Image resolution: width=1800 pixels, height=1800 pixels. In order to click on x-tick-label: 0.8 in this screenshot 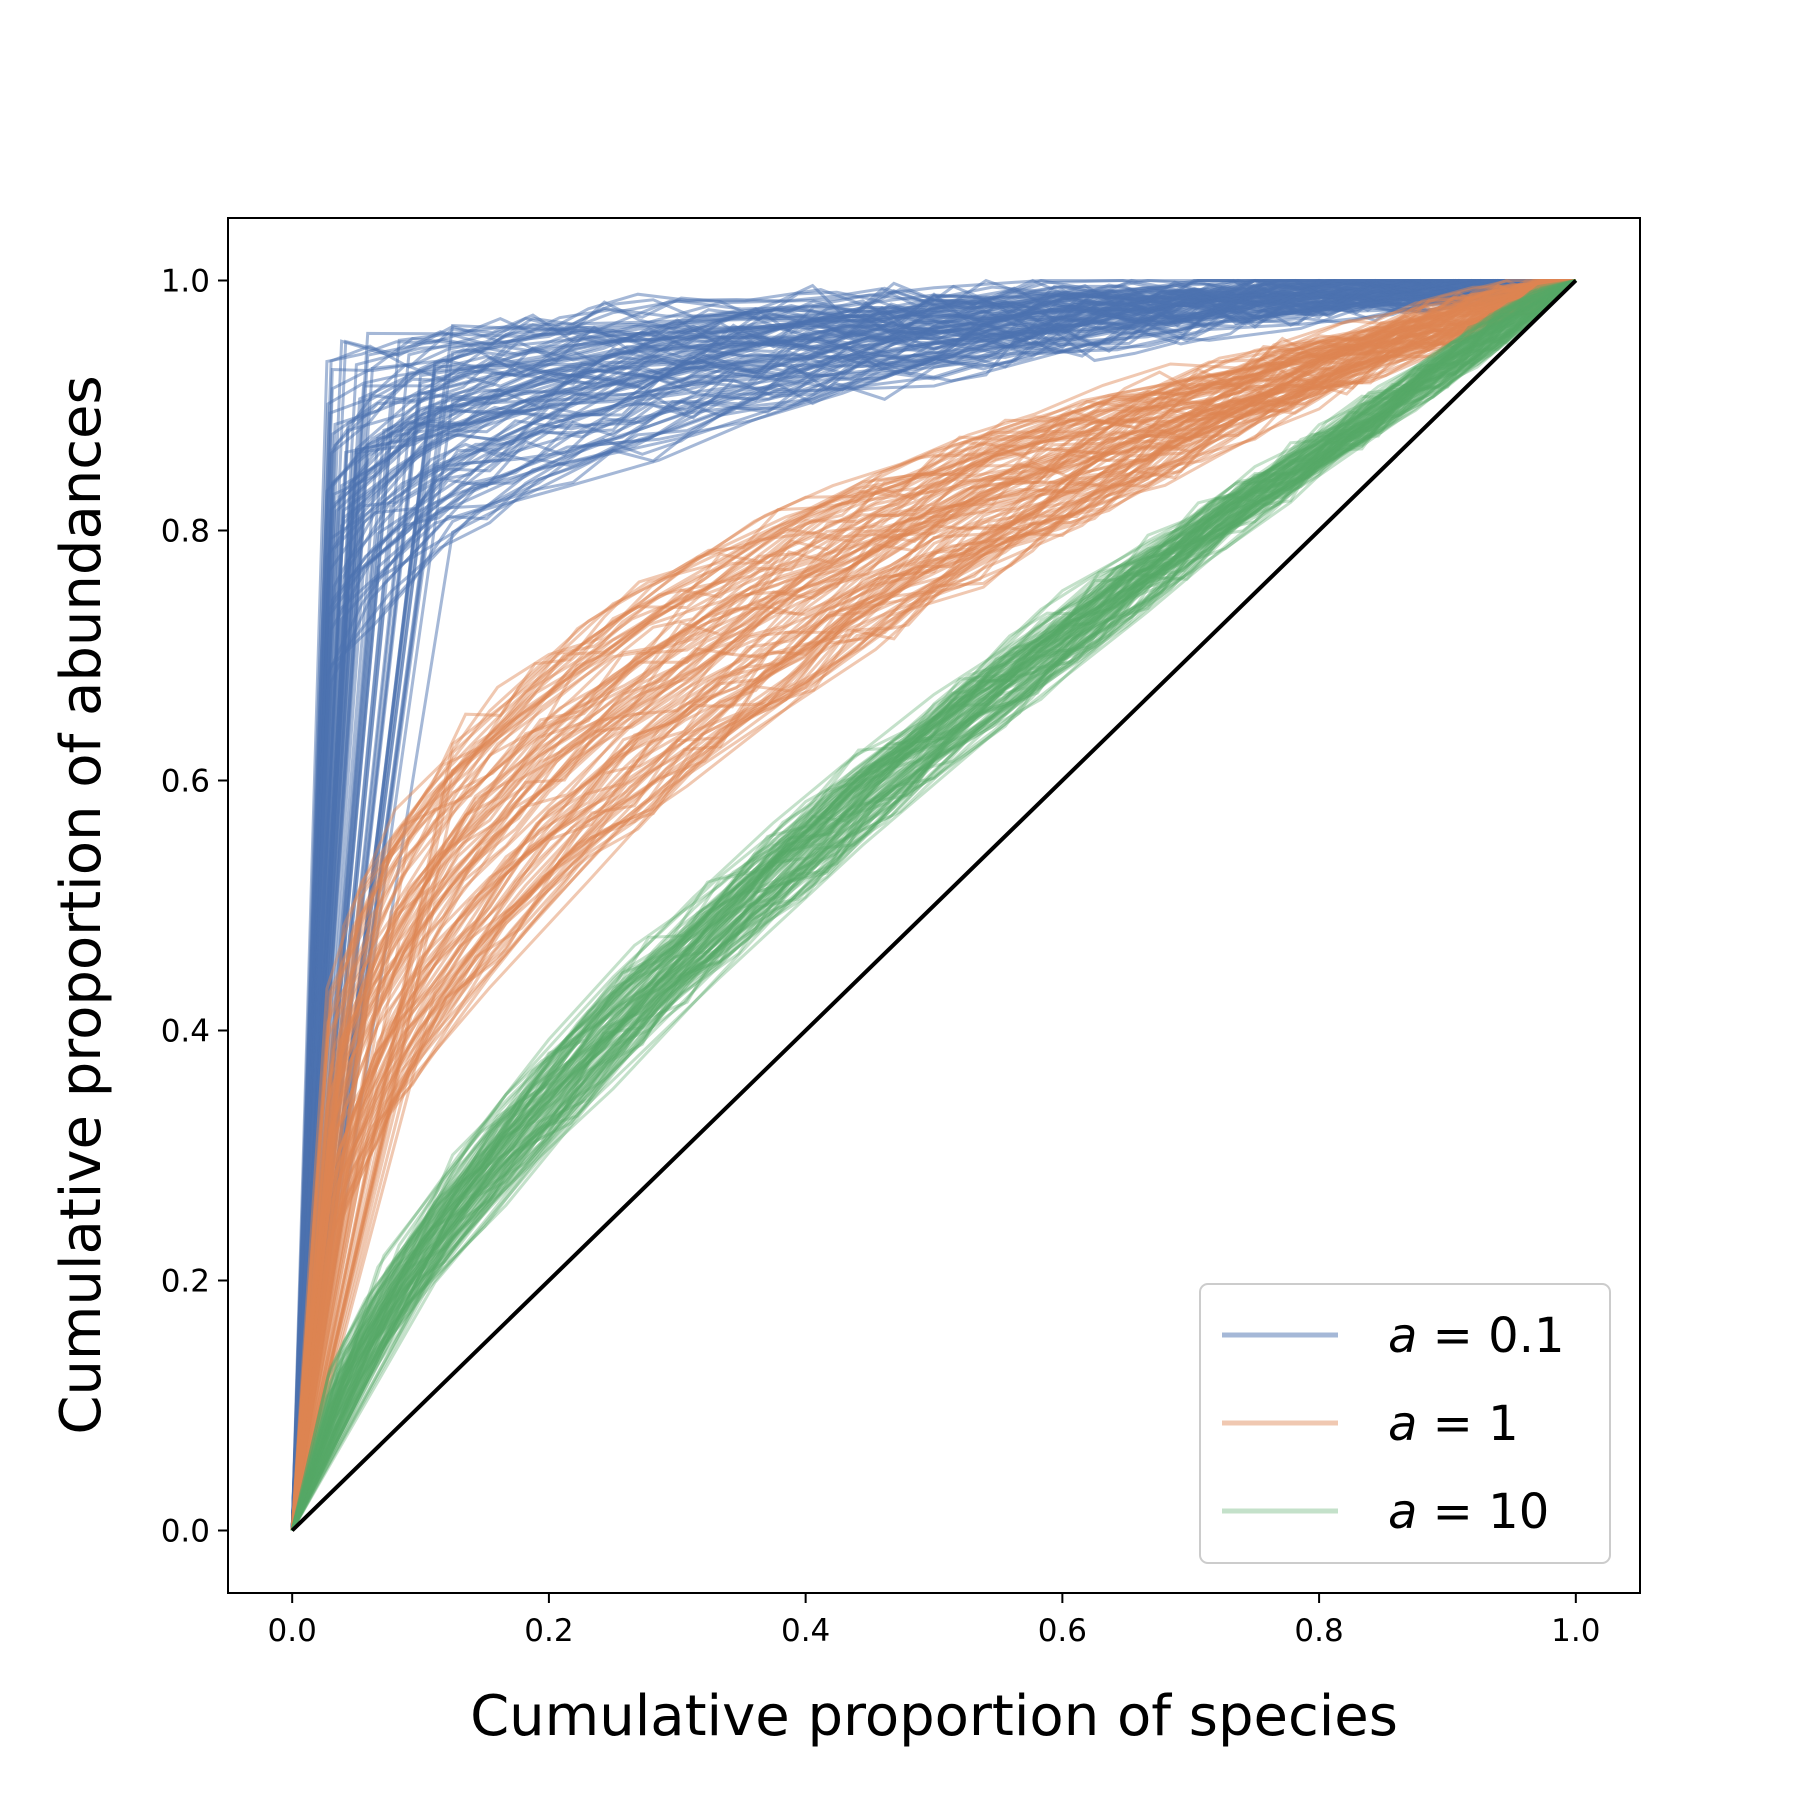, I will do `click(1318, 1631)`.